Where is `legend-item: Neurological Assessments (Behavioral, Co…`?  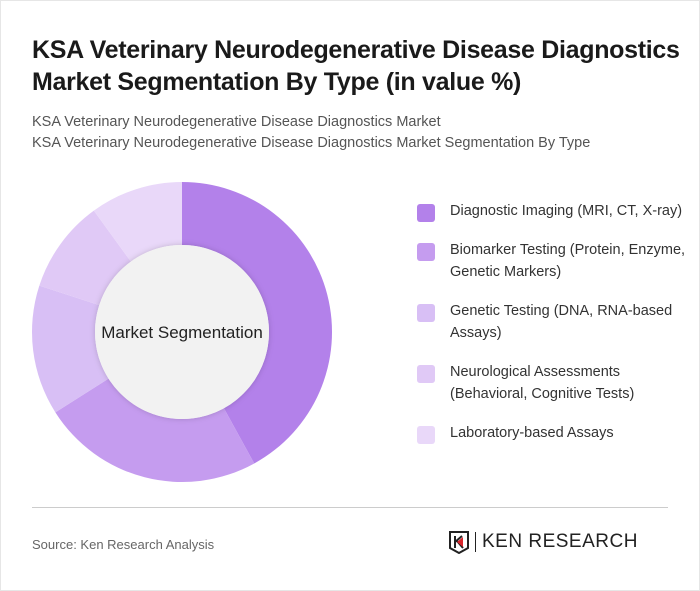 legend-item: Neurological Assessments (Behavioral, Co… is located at coordinates (552, 383).